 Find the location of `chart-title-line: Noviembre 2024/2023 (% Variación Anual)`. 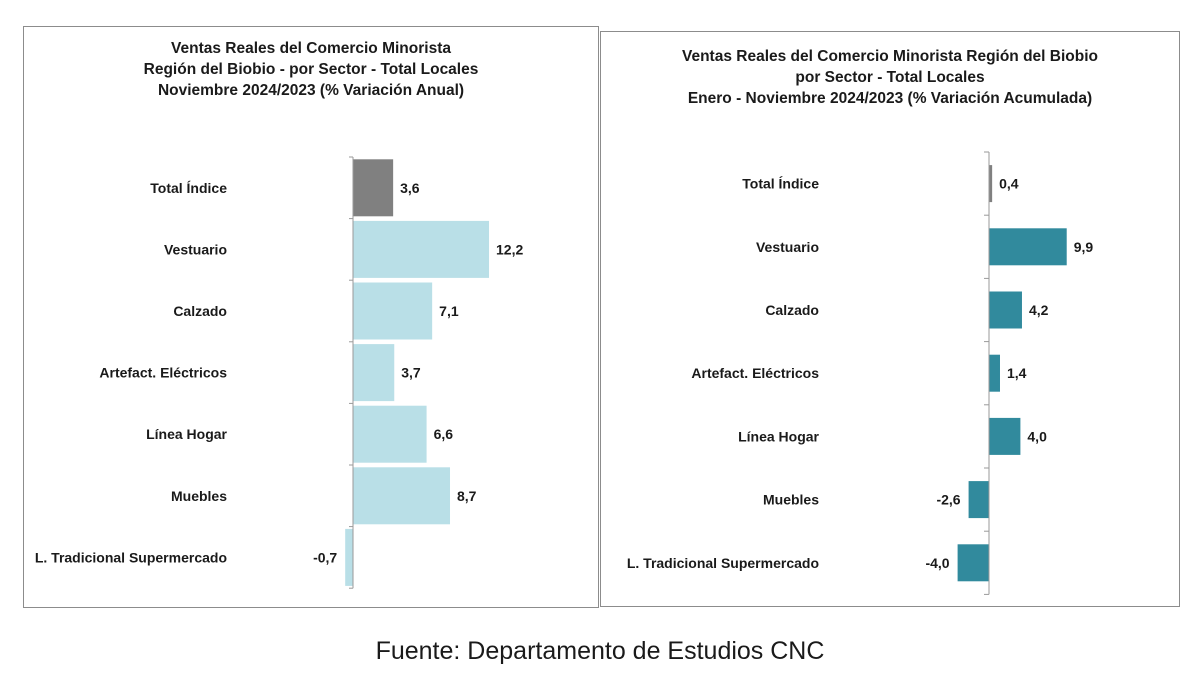

chart-title-line: Noviembre 2024/2023 (% Variación Anual) is located at coordinates (311, 90).